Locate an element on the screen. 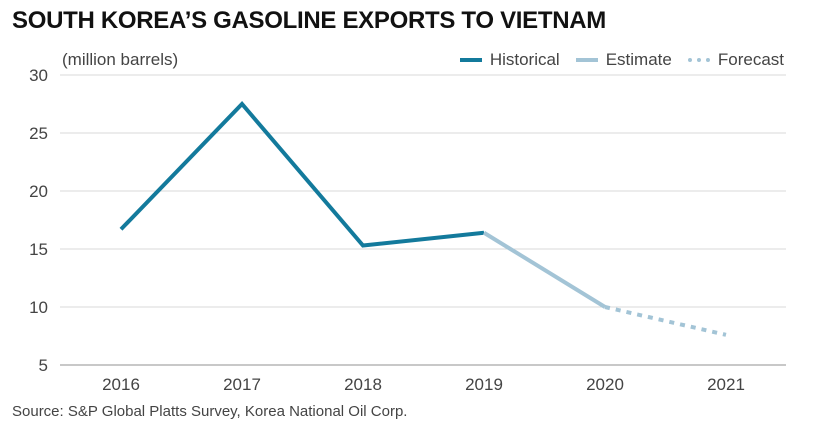  series-line-historical is located at coordinates (302, 174).